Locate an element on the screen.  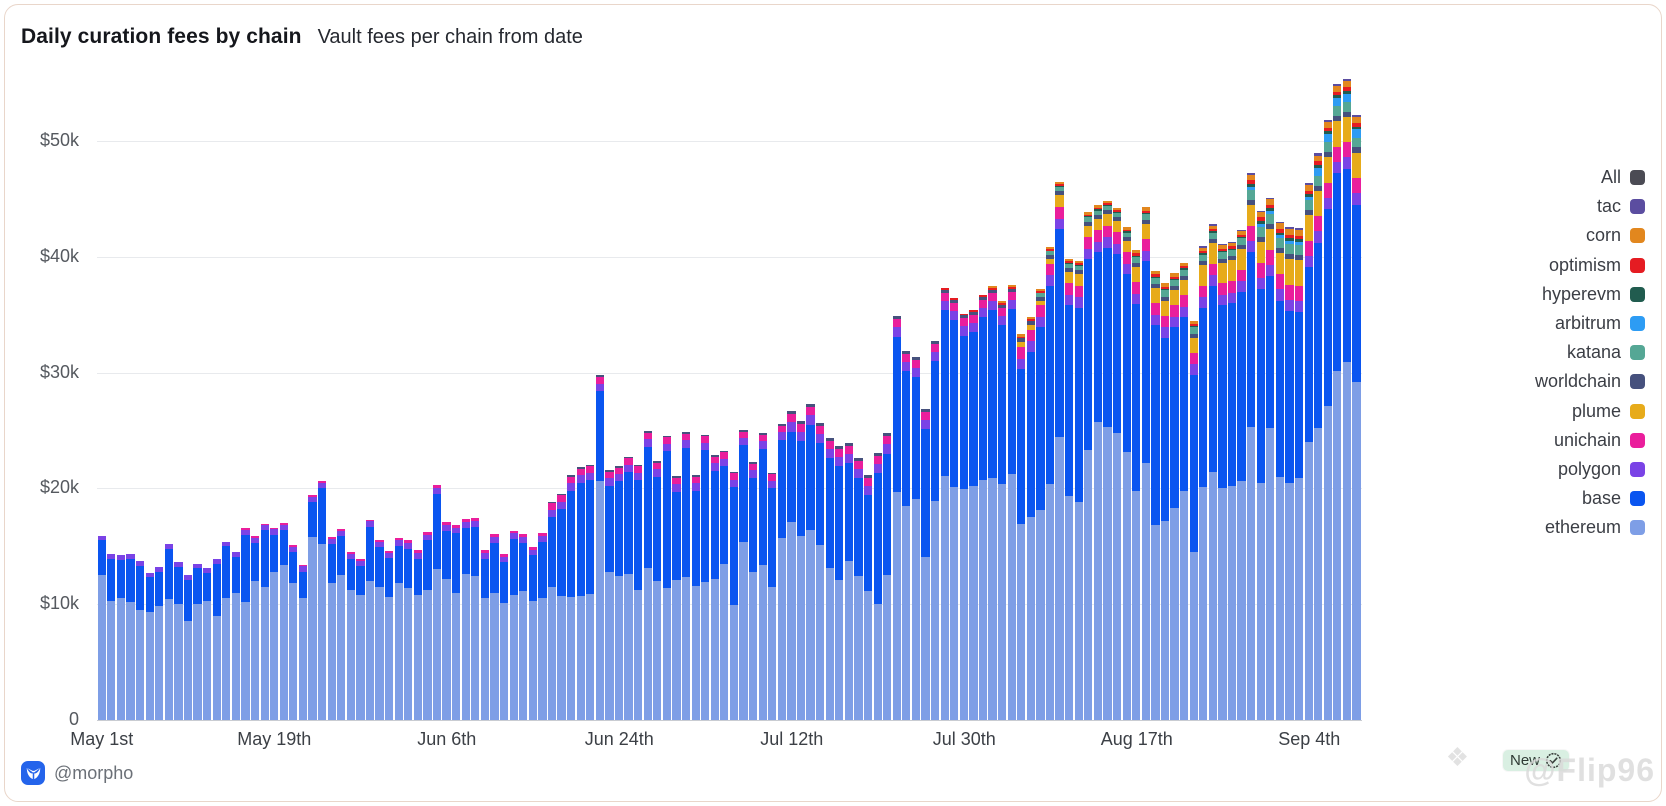
legend-item-base: base is located at coordinates (1613, 498).